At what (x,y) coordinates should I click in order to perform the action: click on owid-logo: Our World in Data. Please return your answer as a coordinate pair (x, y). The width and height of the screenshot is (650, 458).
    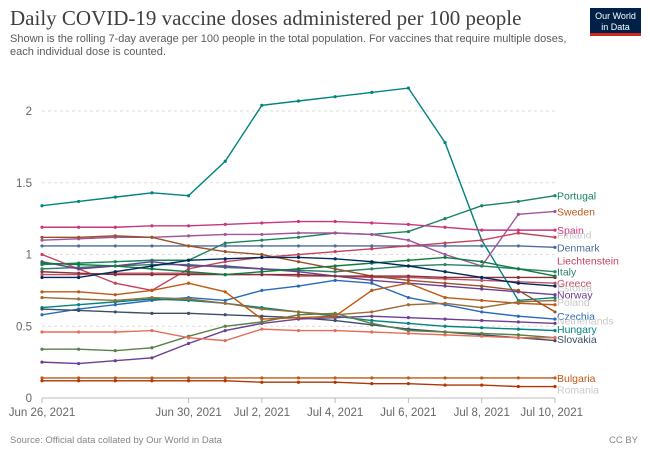
    Looking at the image, I should click on (615, 22).